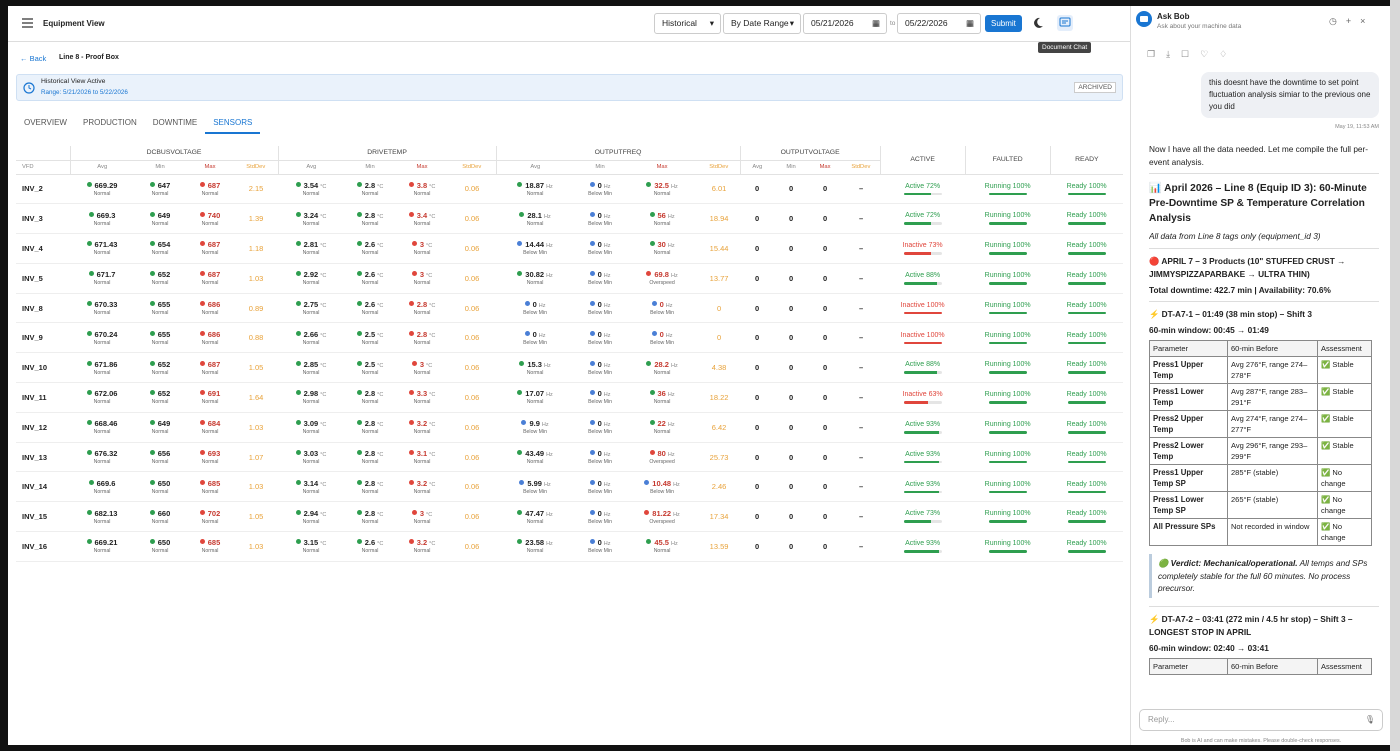 The height and width of the screenshot is (751, 1400). What do you see at coordinates (1369, 719) in the screenshot?
I see `mic-icon: 🎙` at bounding box center [1369, 719].